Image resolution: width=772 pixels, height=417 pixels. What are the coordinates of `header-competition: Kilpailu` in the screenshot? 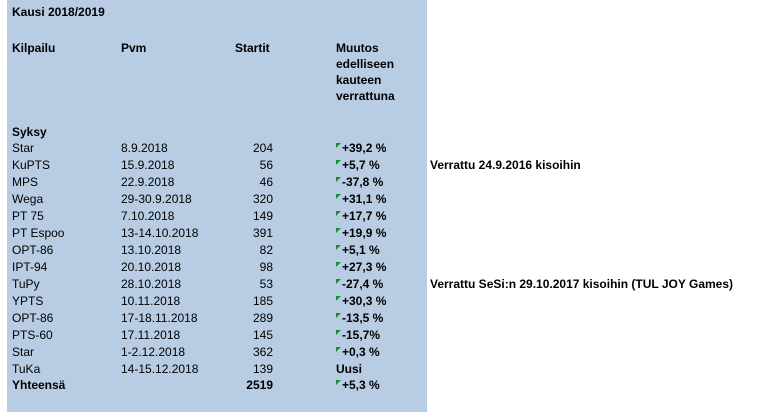 It's located at (34, 48).